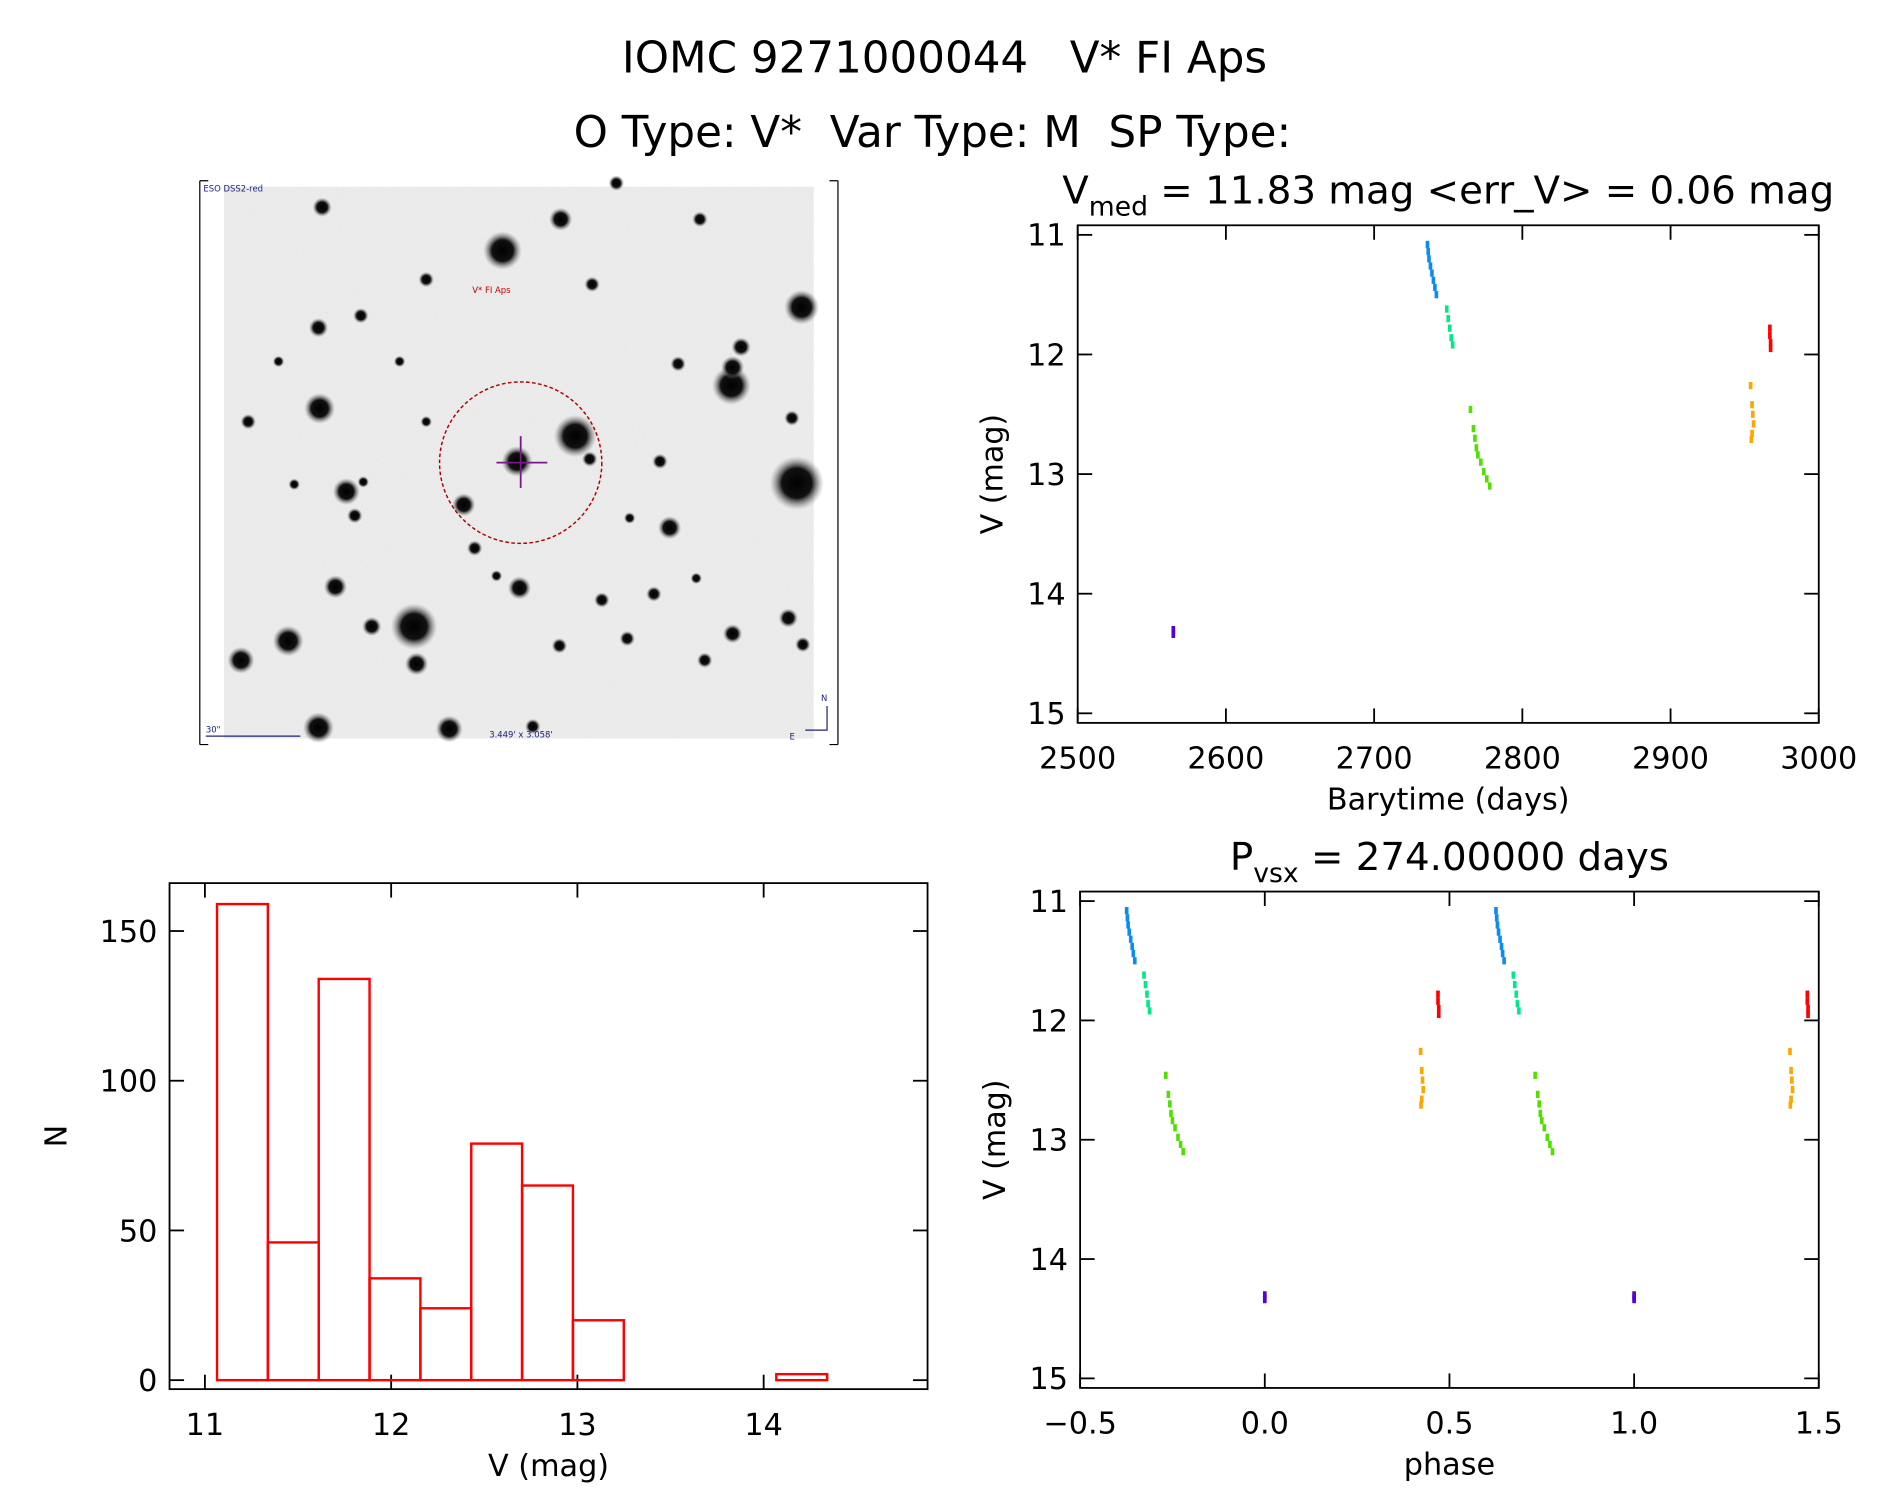 This screenshot has width=1889, height=1494. I want to click on y-tick-label: 12, so click(1048, 1021).